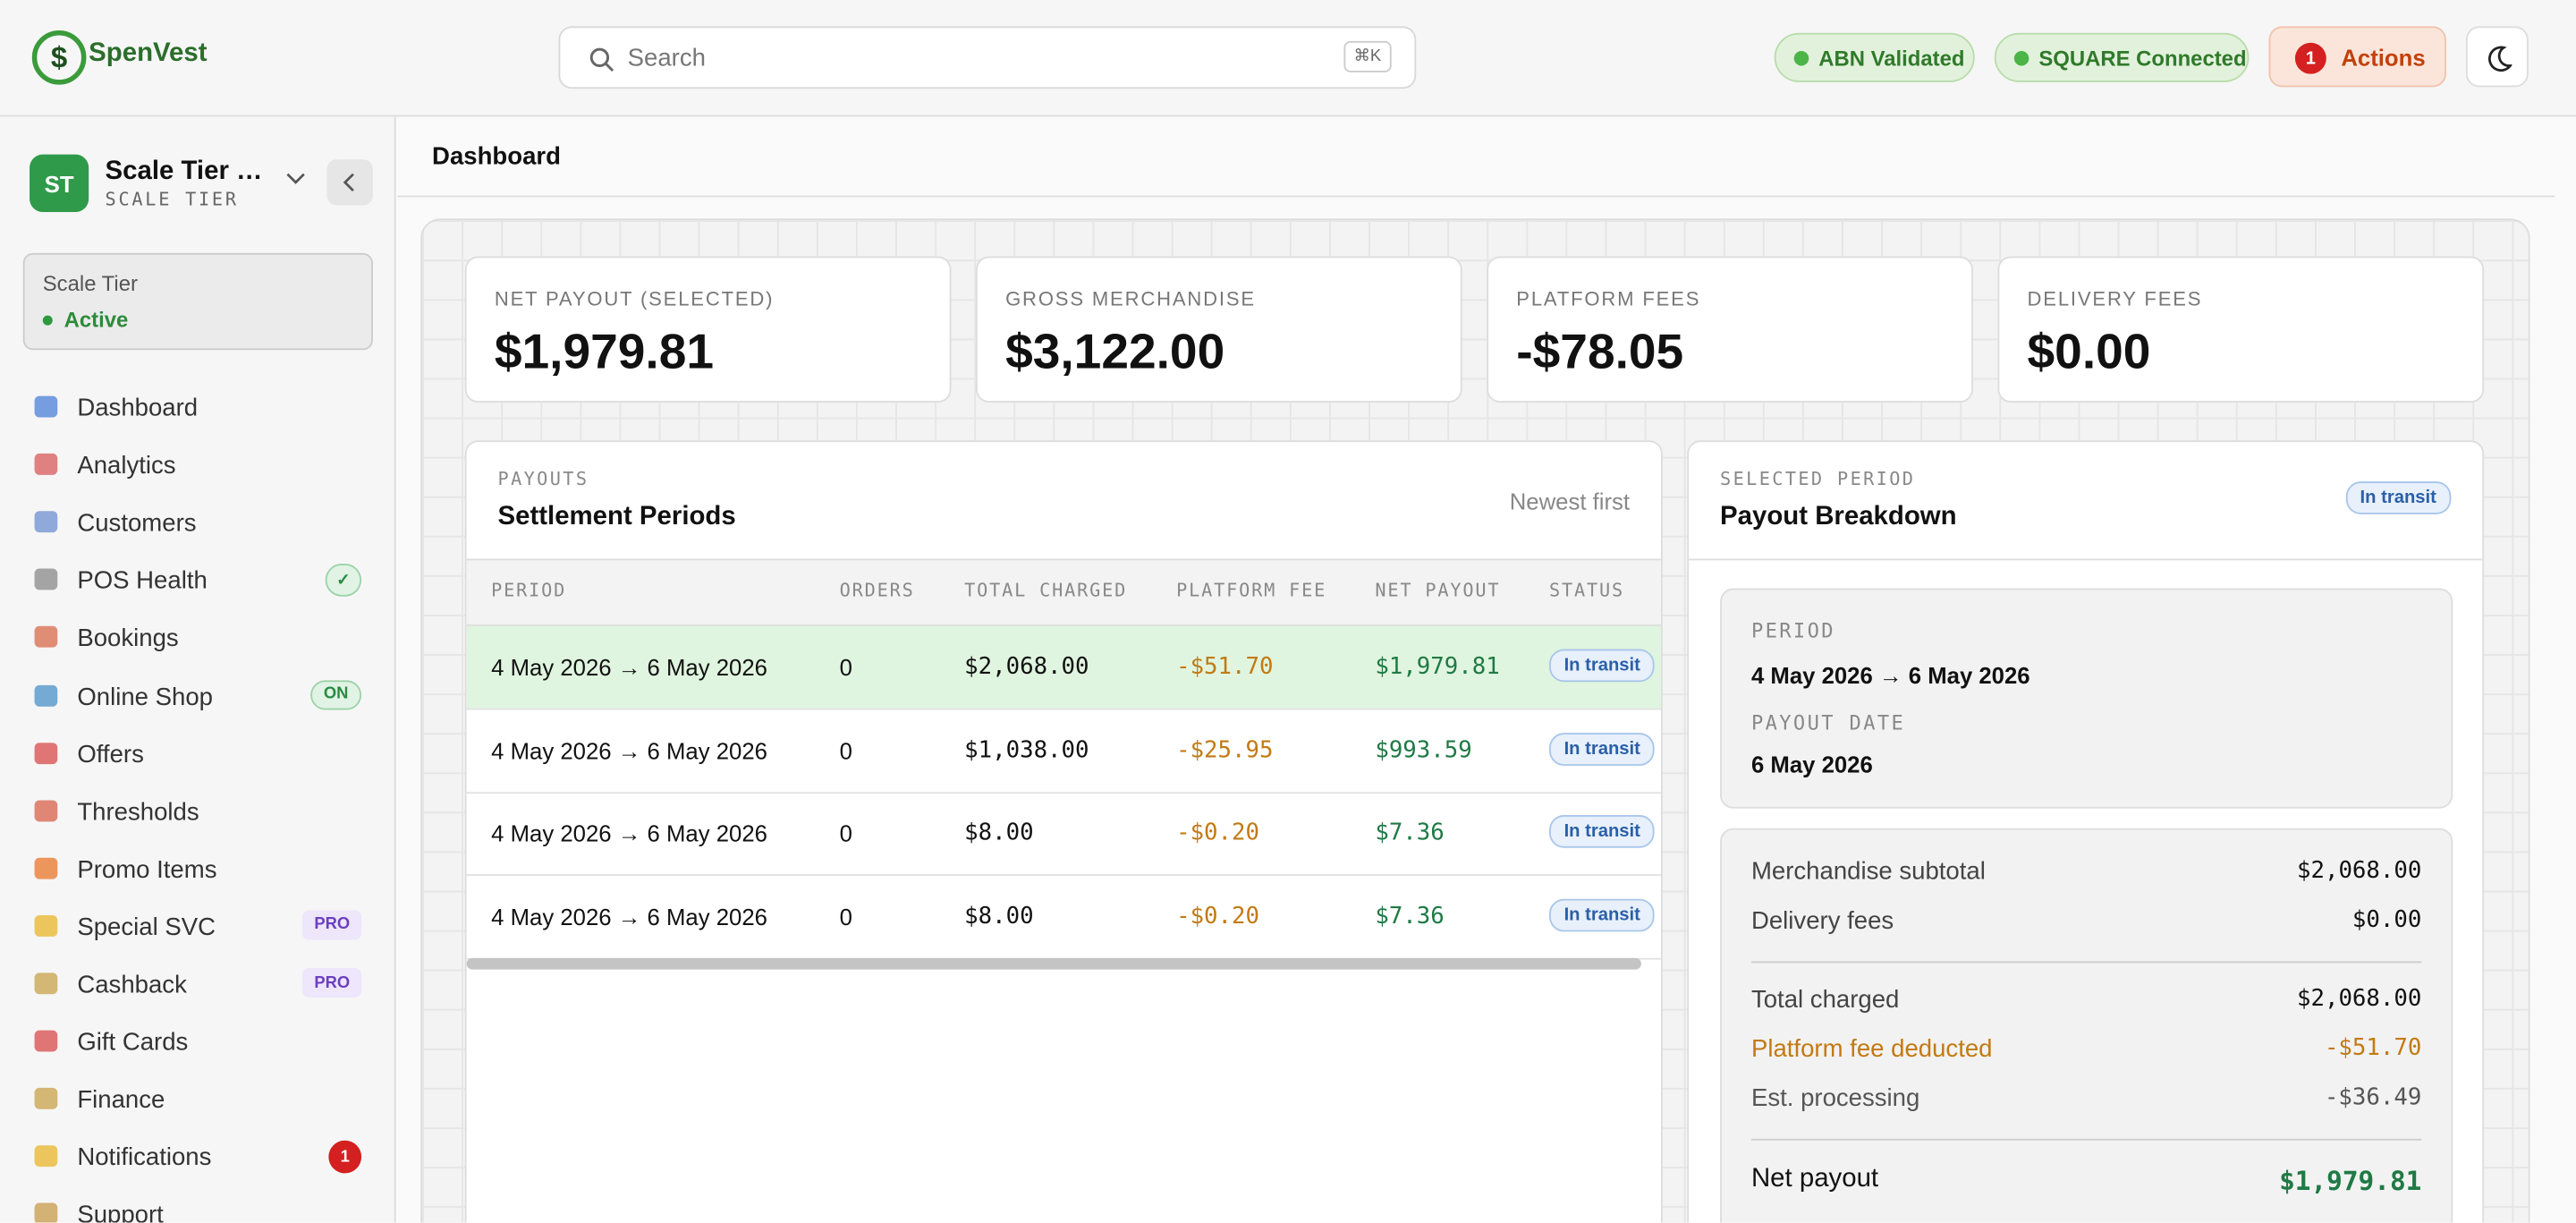 This screenshot has width=2576, height=1223. I want to click on nav-item: Offers, so click(197, 753).